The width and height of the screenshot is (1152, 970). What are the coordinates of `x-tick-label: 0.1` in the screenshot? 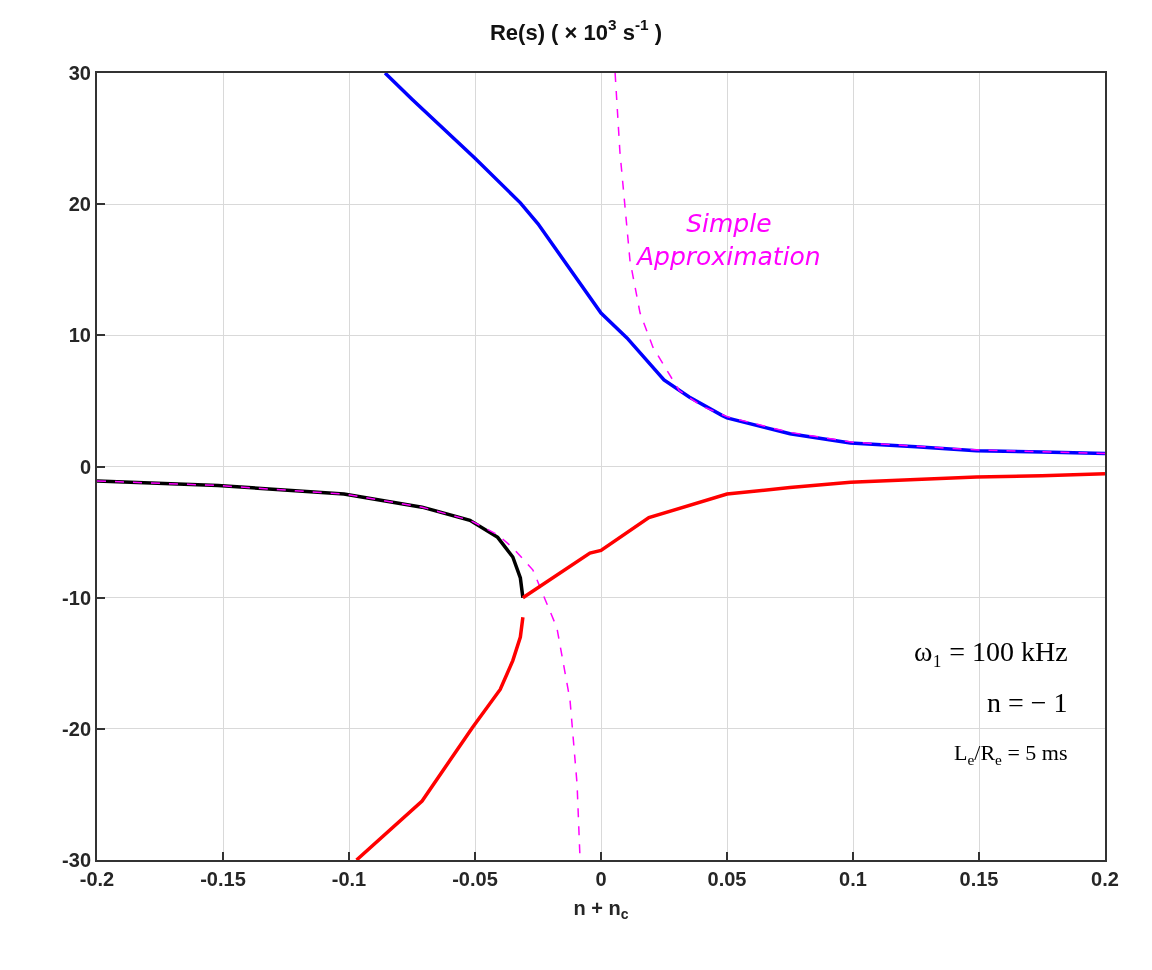 It's located at (853, 879).